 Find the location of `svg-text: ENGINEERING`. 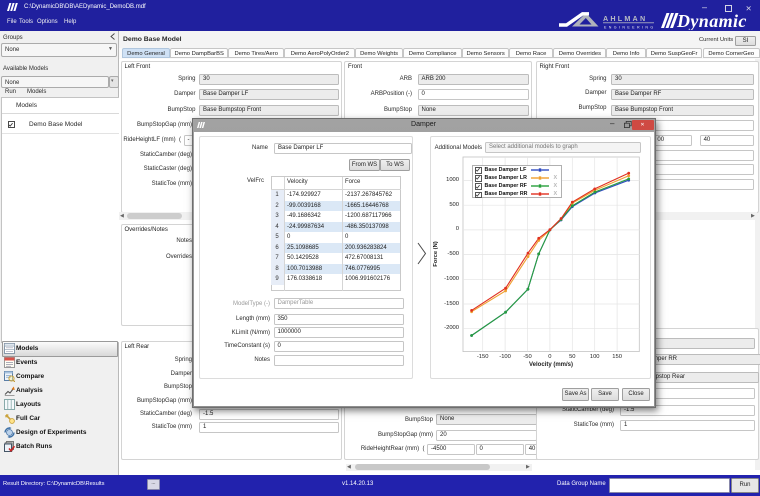

svg-text: ENGINEERING is located at coordinates (630, 27).